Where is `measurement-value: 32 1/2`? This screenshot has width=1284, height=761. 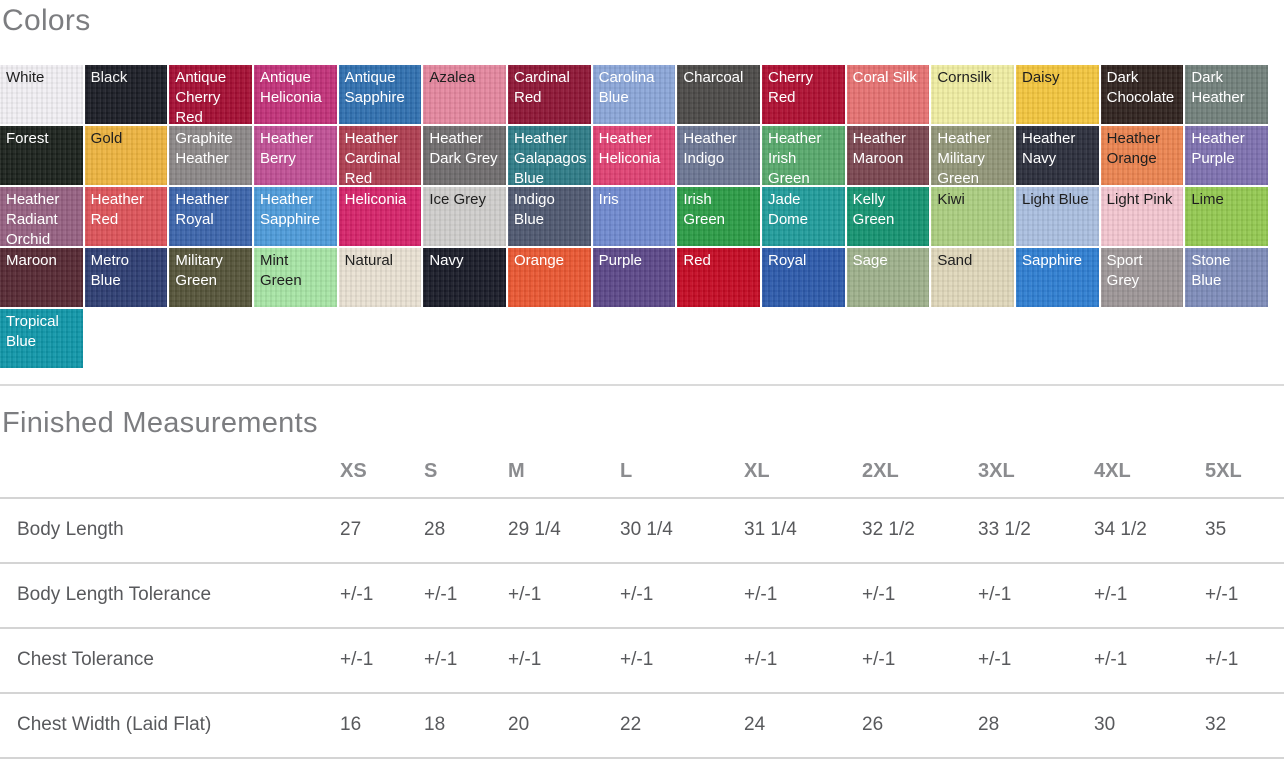
measurement-value: 32 1/2 is located at coordinates (920, 531).